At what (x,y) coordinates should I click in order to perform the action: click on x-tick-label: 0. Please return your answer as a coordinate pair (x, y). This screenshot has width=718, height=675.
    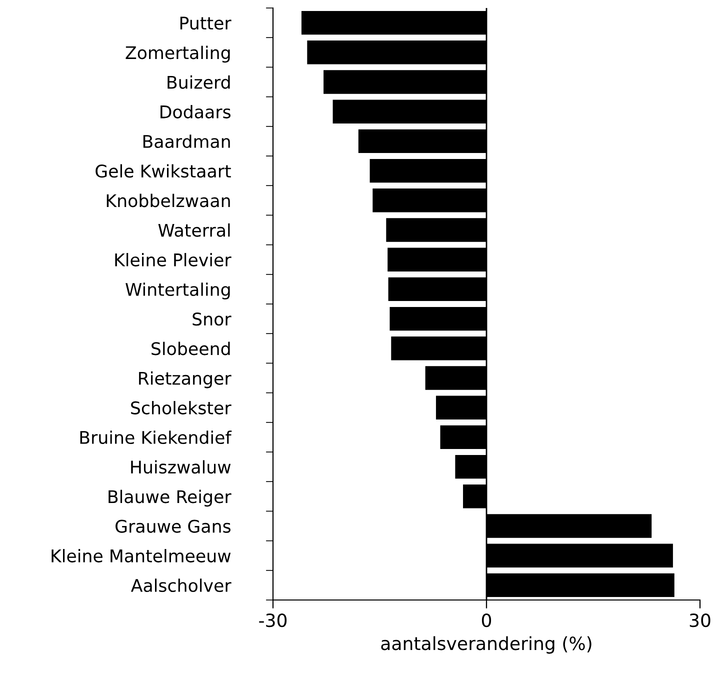
    Looking at the image, I should click on (487, 621).